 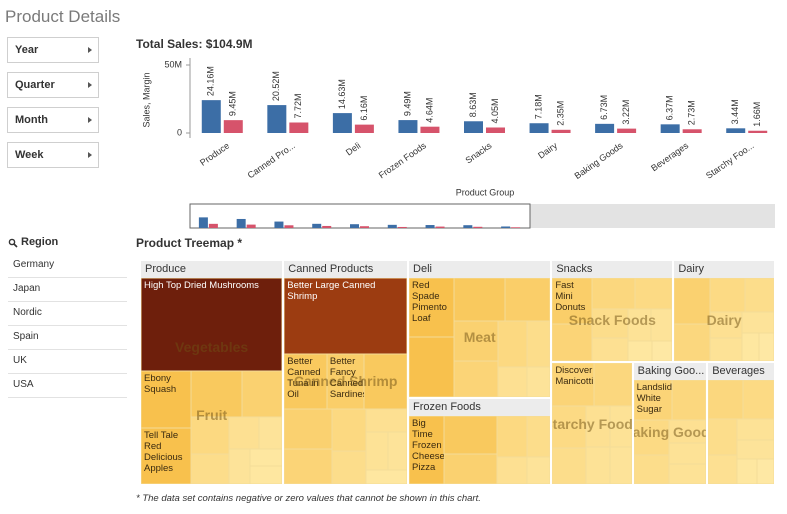 I want to click on group-header: Snacks, so click(x=612, y=269).